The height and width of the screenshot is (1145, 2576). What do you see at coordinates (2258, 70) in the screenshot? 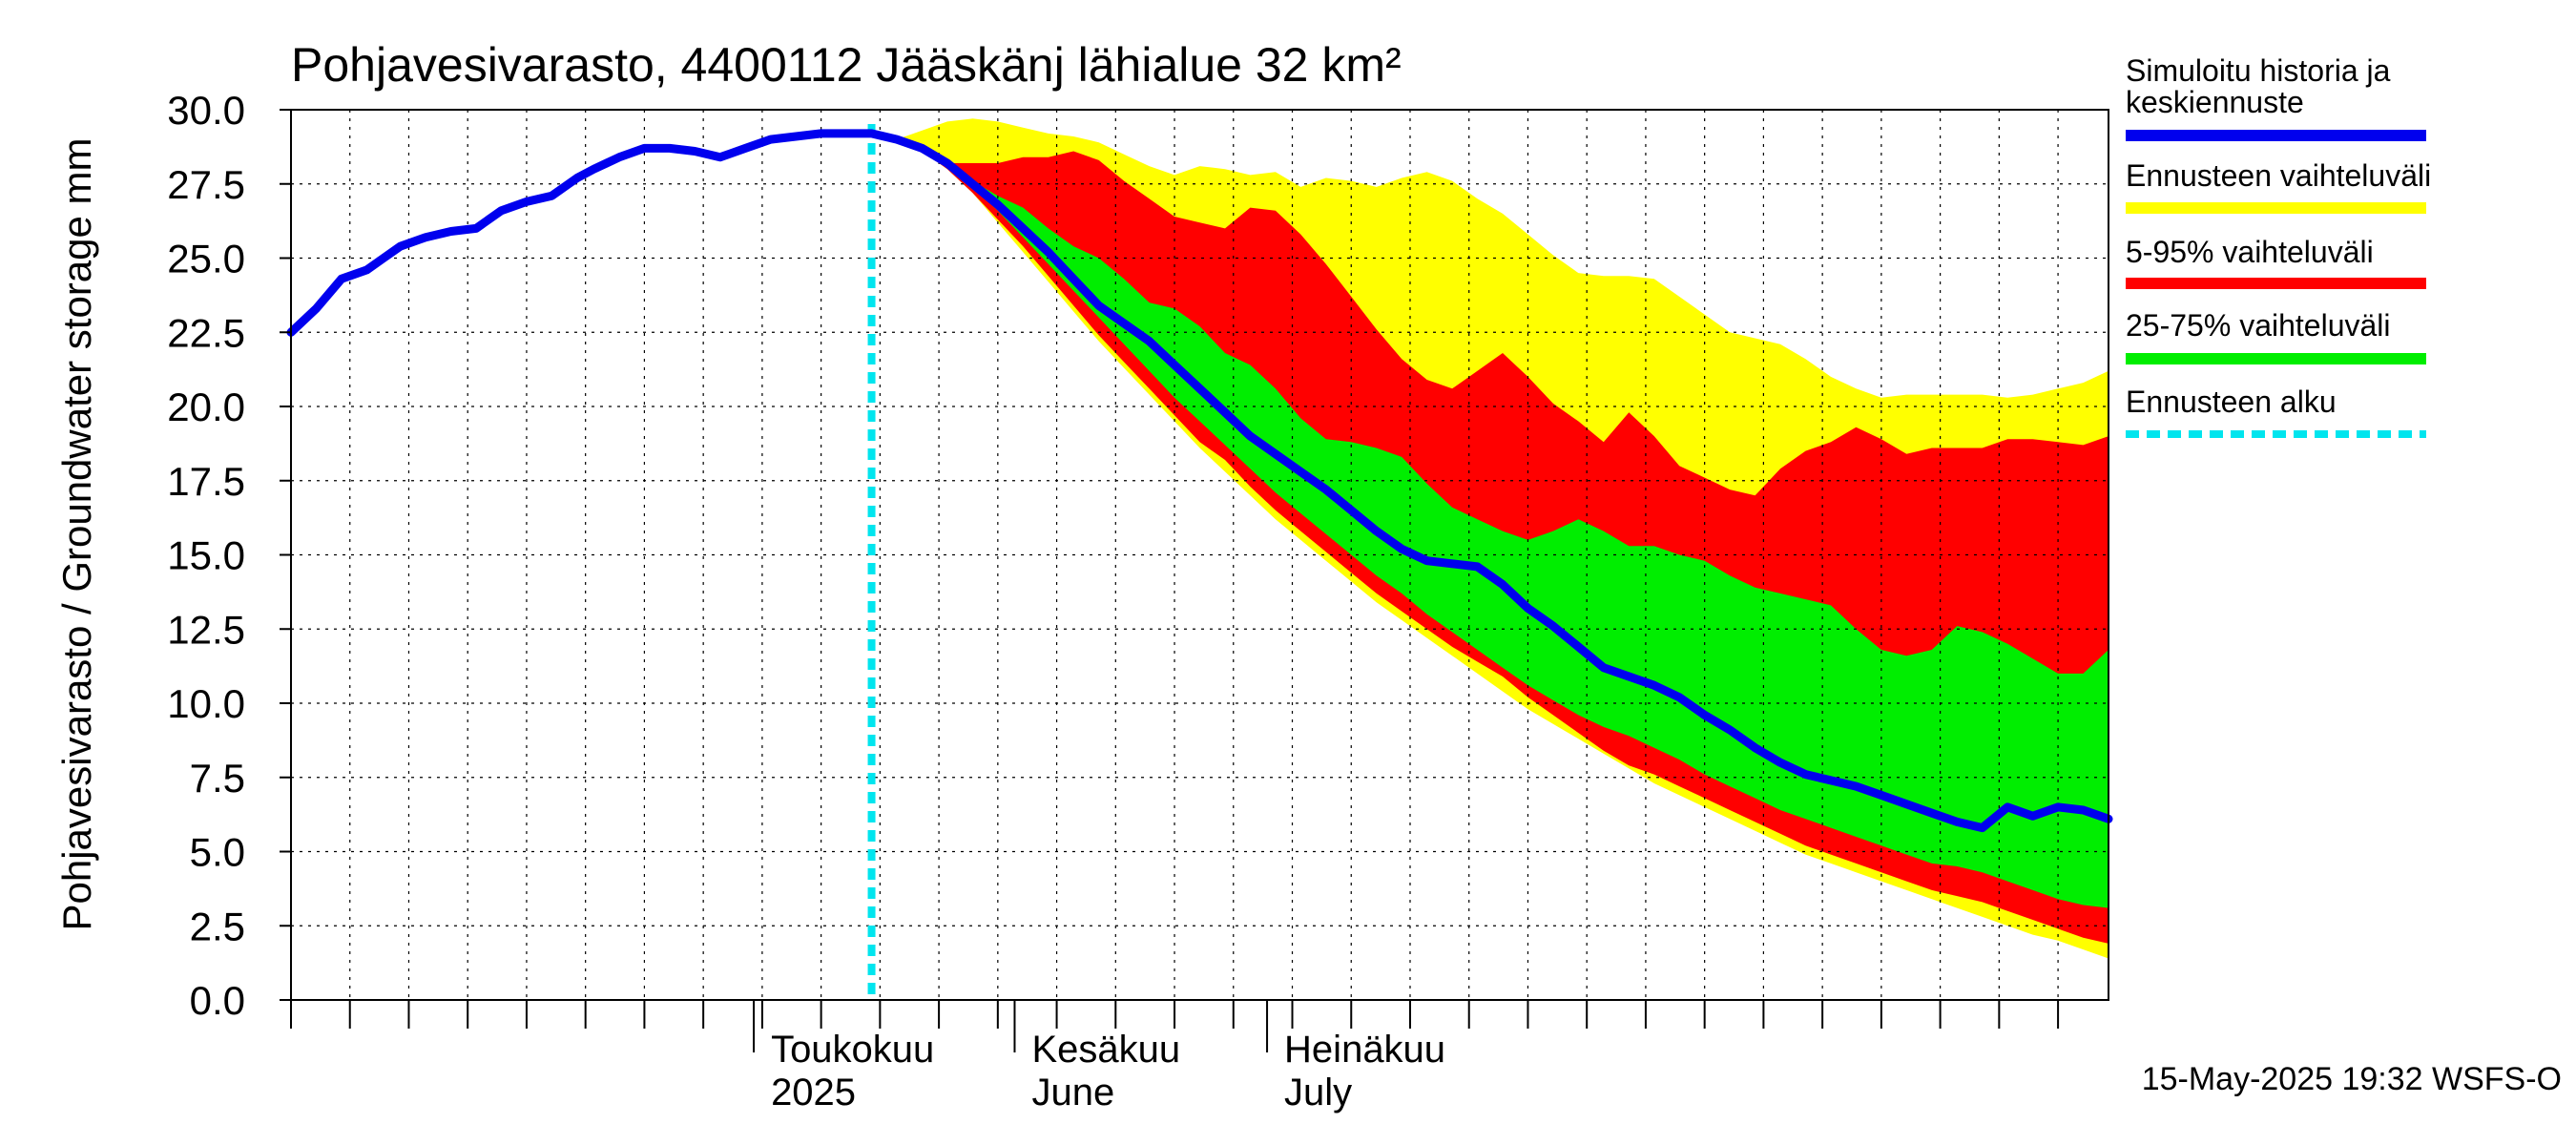
I see `legend-label: Simuloitu historia ja` at bounding box center [2258, 70].